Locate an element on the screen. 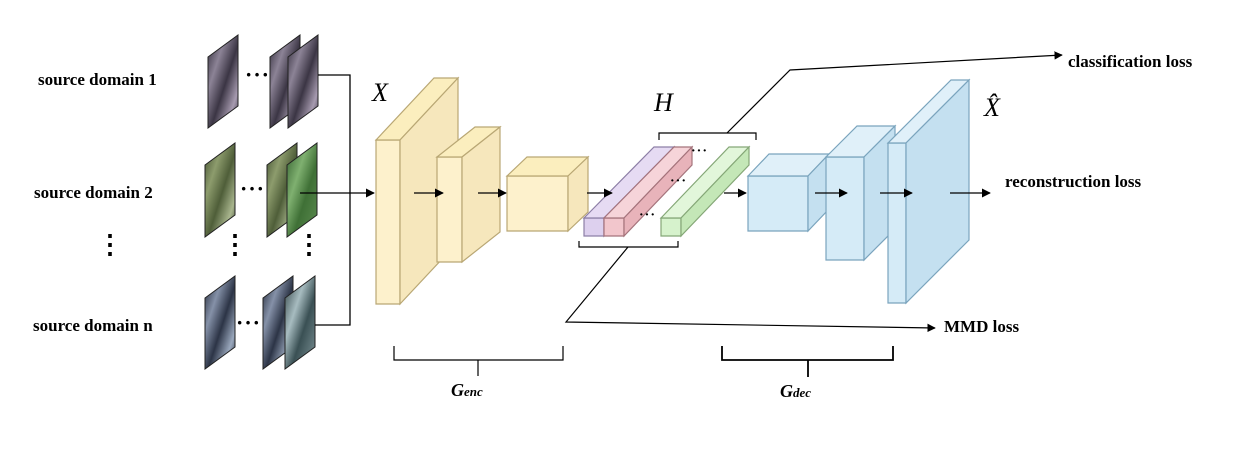 Image resolution: width=1244 pixels, height=451 pixels. vertical-ellipsis-images-right: ⋮ is located at coordinates (309, 244).